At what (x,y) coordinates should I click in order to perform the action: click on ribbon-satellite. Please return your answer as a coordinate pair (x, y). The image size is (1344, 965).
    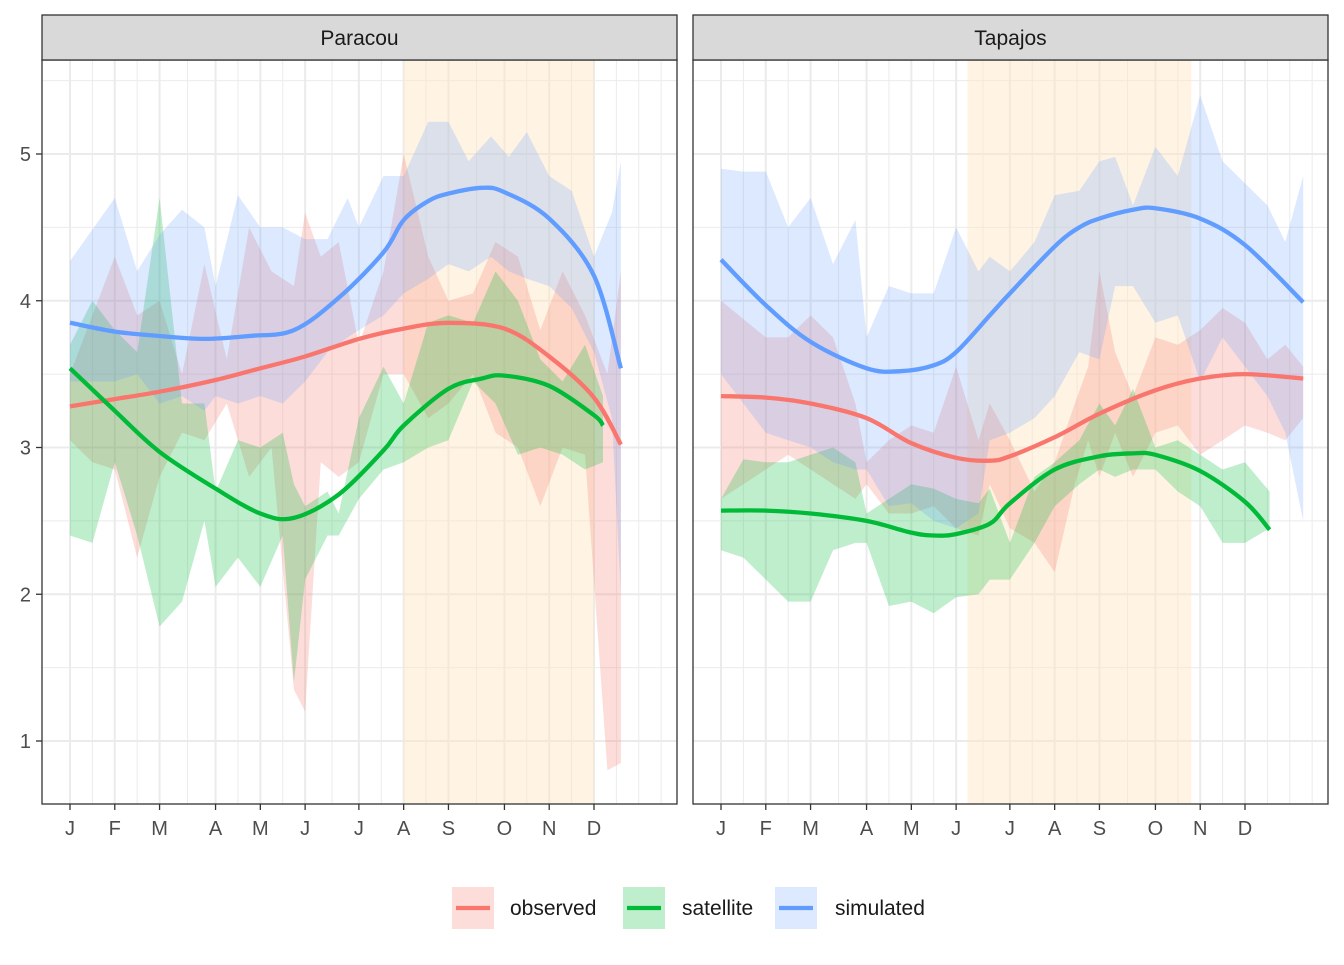
    Looking at the image, I should click on (995, 501).